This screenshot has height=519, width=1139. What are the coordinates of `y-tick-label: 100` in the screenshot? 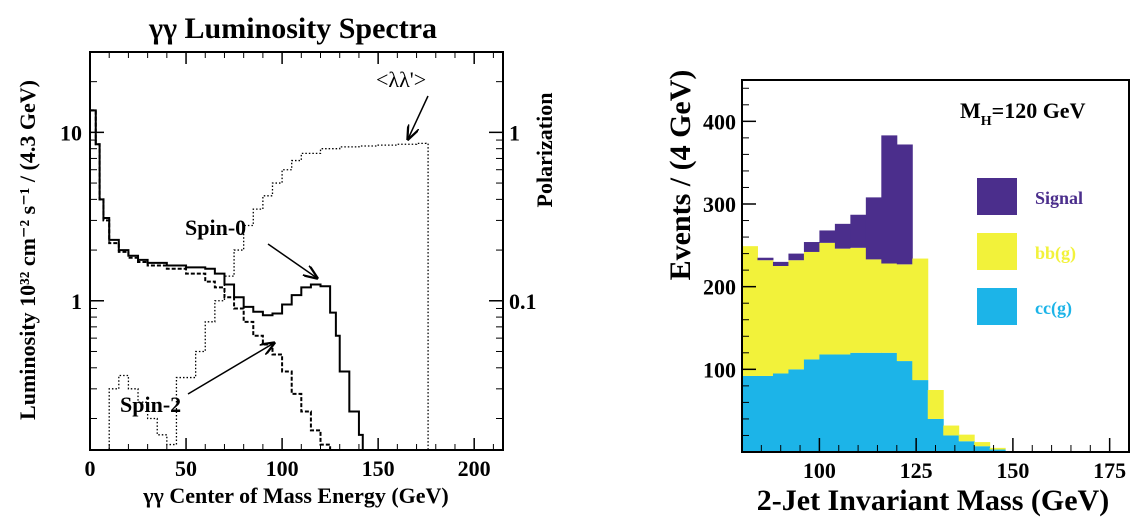 It's located at (719, 369).